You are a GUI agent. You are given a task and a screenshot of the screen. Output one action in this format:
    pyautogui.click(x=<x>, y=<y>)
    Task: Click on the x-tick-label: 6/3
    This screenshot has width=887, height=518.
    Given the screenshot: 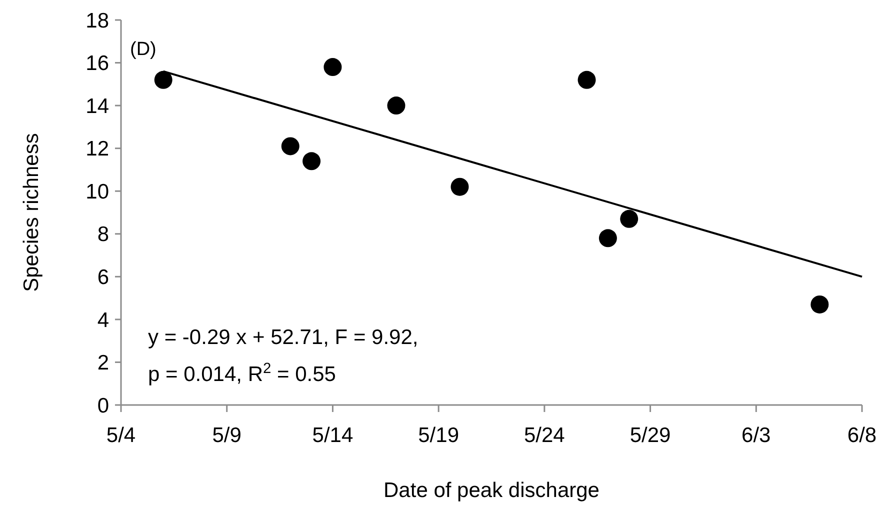 What is the action you would take?
    pyautogui.click(x=756, y=435)
    